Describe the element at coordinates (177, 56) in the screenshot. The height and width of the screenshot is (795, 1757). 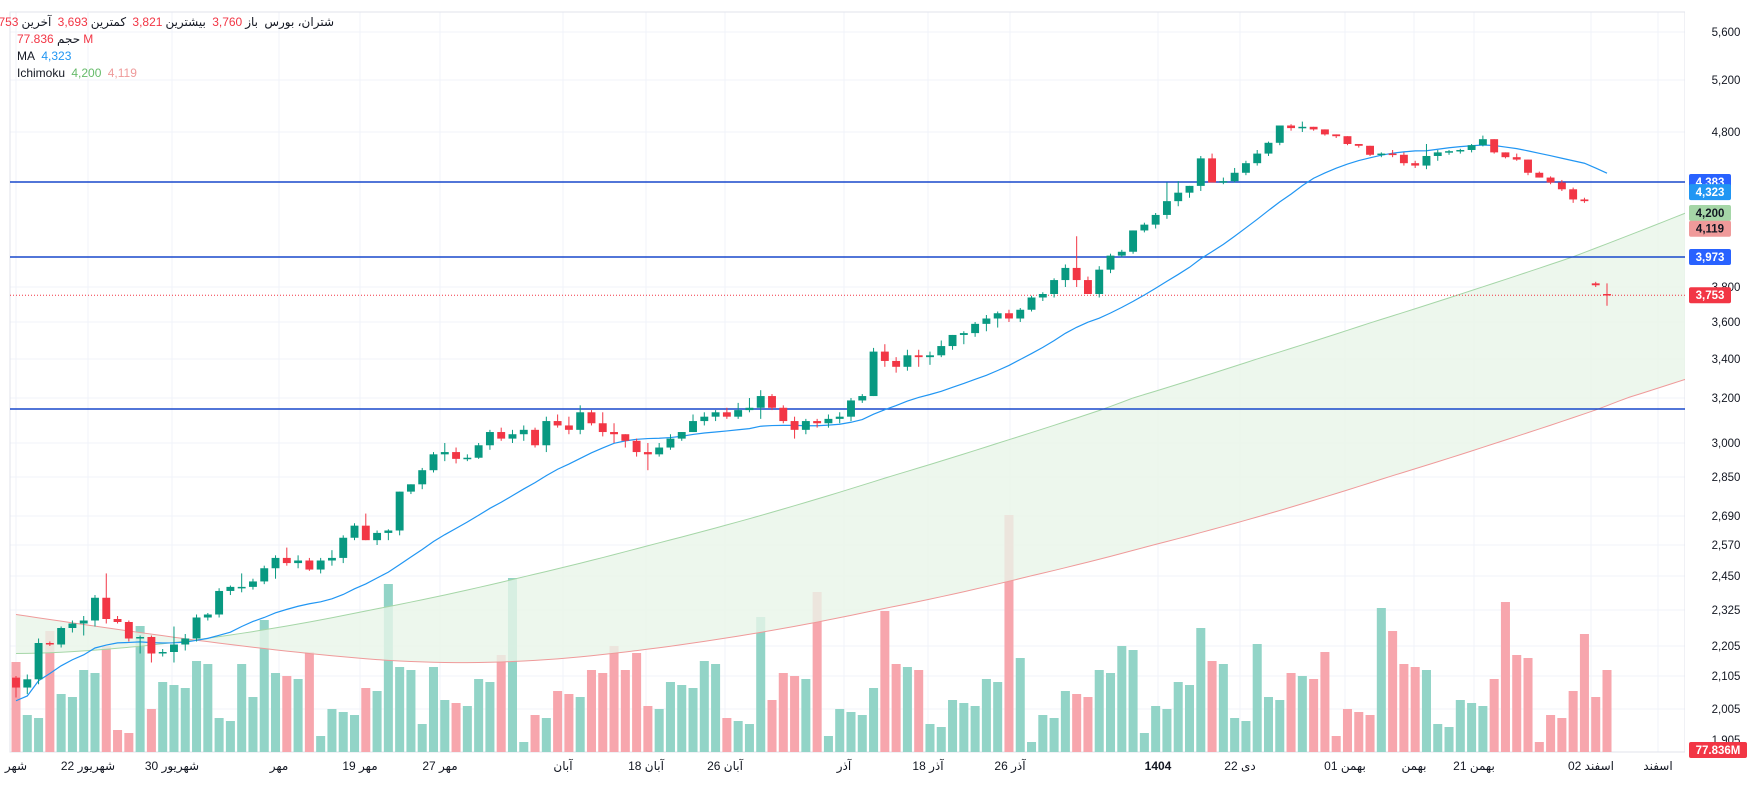
I see `legend-ma: MA 4,323` at that location.